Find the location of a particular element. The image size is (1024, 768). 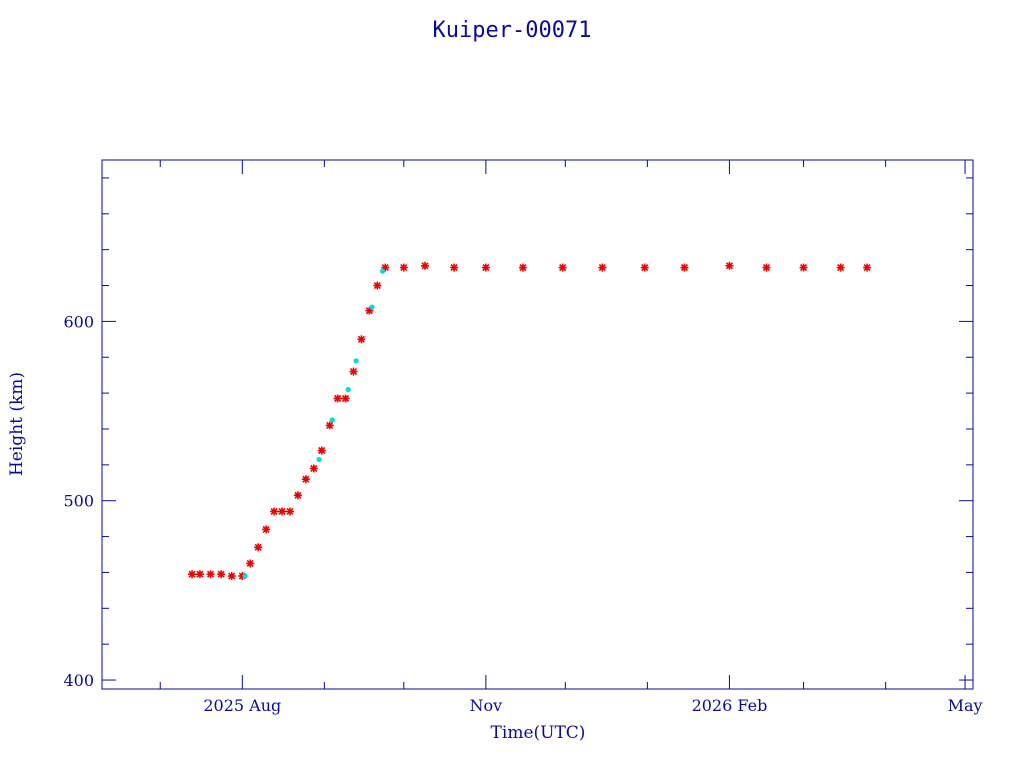

y-tick-label: 600 is located at coordinates (78, 321).